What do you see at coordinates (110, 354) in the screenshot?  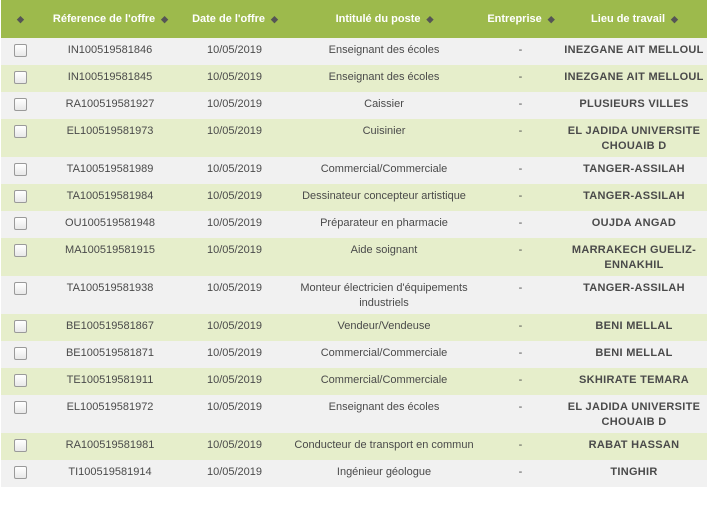 I see `reference-cell: BE100519581871` at bounding box center [110, 354].